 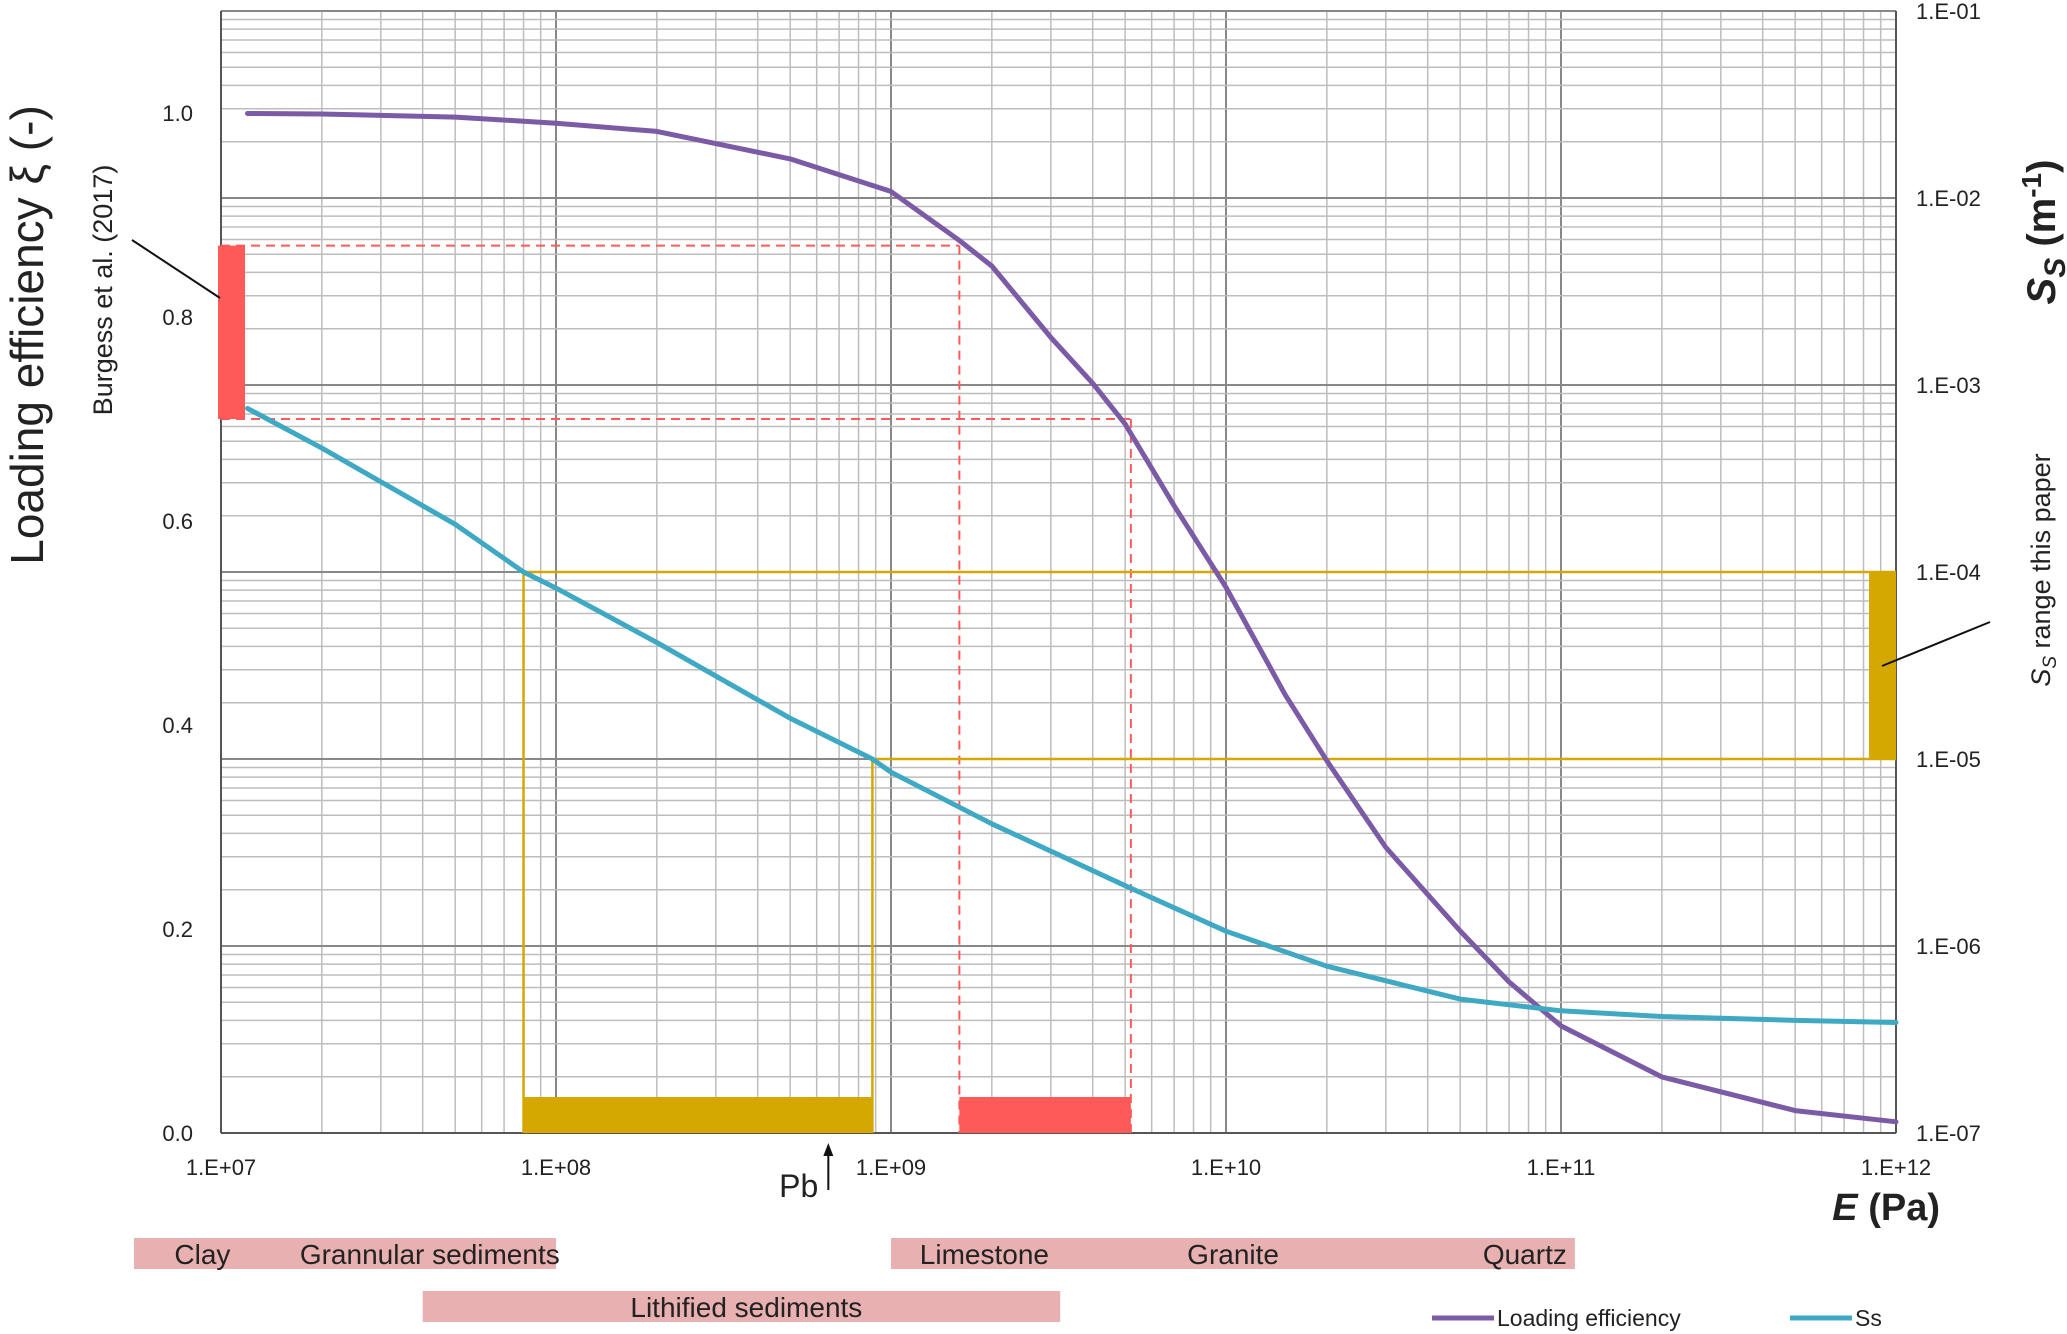 I want to click on y-left-axis-title: Loading efficiency ξ (-), so click(x=27, y=335).